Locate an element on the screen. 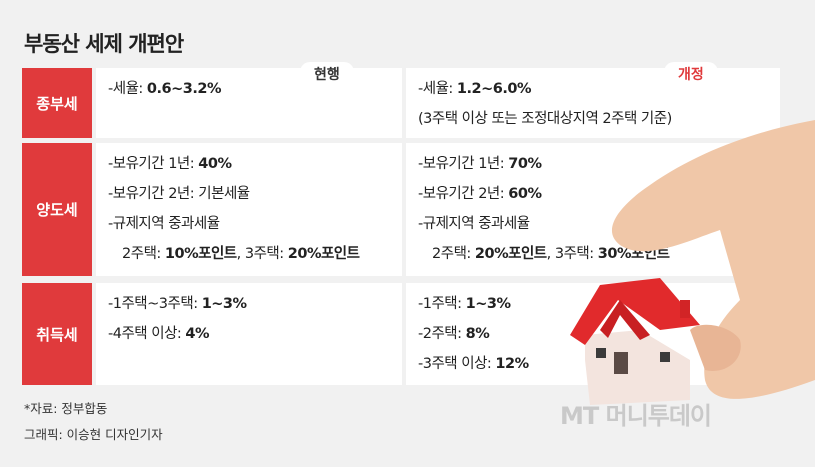  cell: -1주택: 1~3% -2주택: 8% -3주택 이상: 12% is located at coordinates (593, 334).